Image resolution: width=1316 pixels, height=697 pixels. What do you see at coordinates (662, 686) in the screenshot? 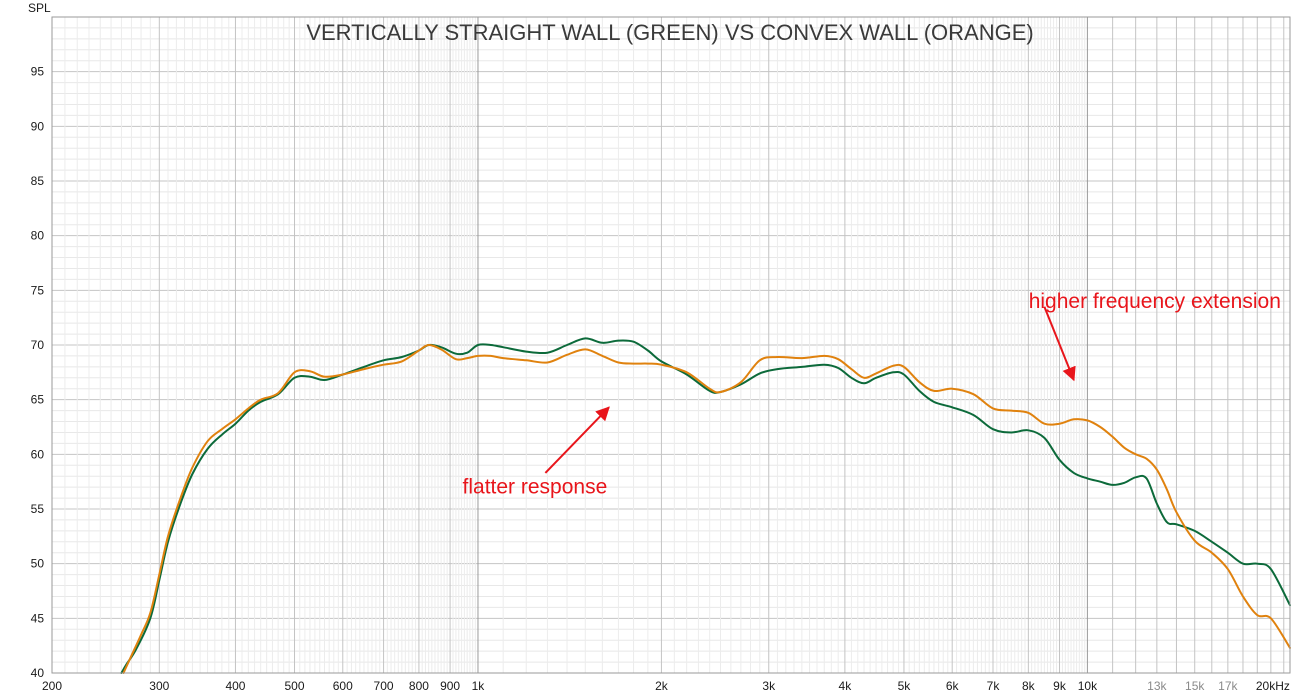
I see `x-tick-label: 2k` at bounding box center [662, 686].